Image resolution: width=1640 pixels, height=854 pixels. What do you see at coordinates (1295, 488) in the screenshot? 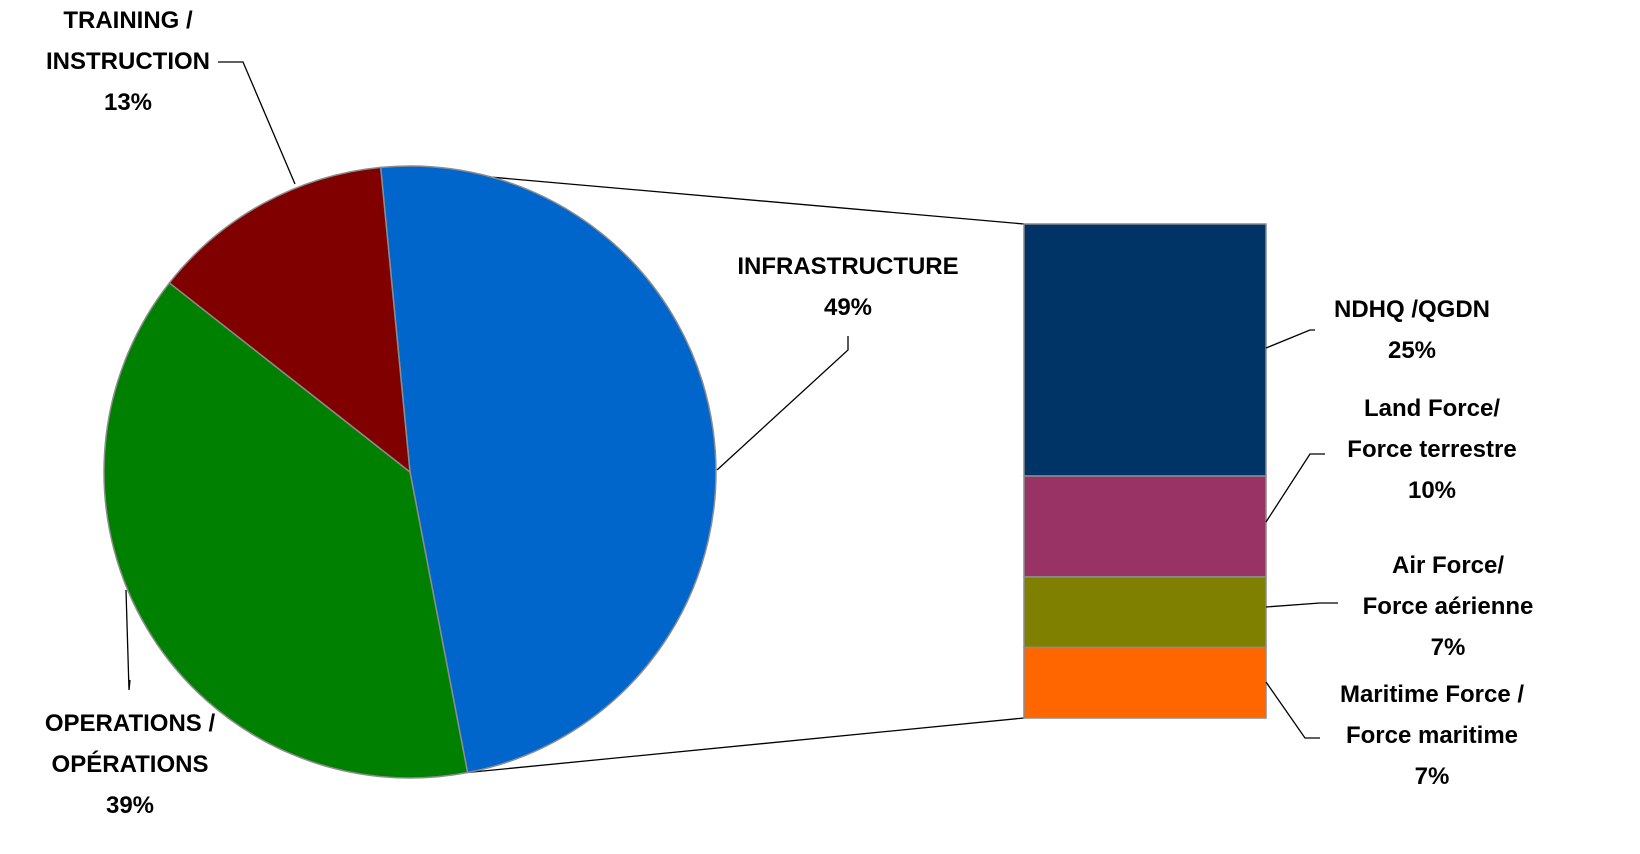
I see `leader-line-land-force-force-terrestre` at bounding box center [1295, 488].